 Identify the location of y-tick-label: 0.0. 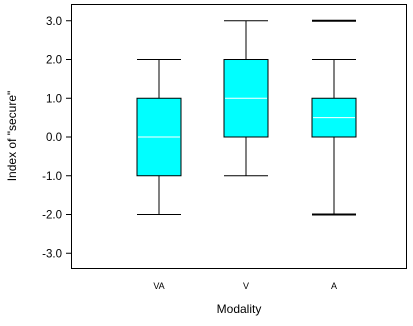
(54, 138).